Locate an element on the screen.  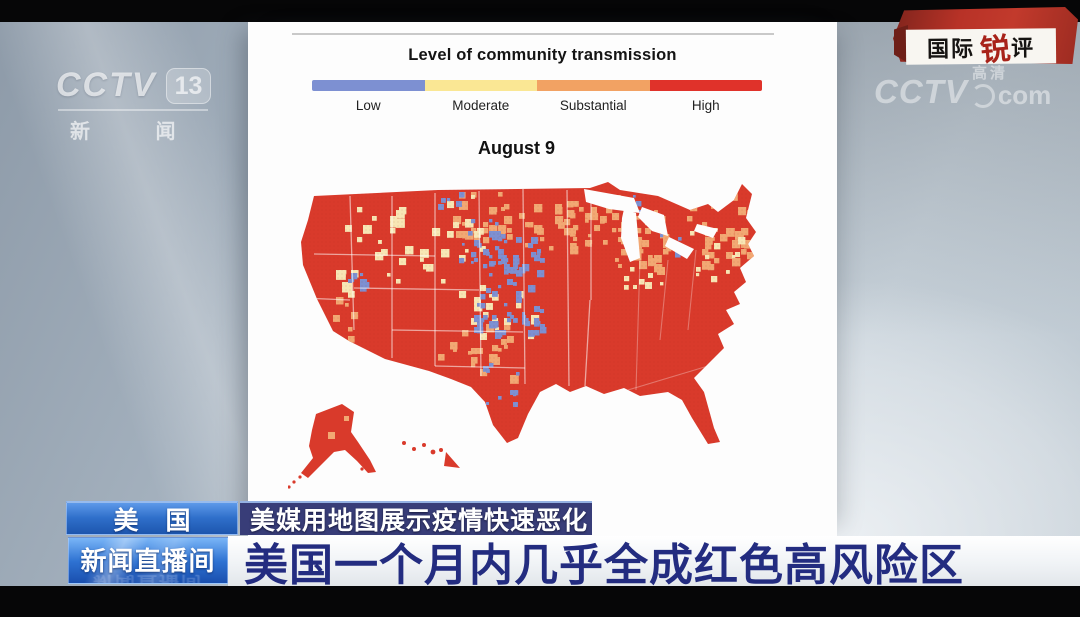
cctvcom-ring-icon is located at coordinates (982, 96).